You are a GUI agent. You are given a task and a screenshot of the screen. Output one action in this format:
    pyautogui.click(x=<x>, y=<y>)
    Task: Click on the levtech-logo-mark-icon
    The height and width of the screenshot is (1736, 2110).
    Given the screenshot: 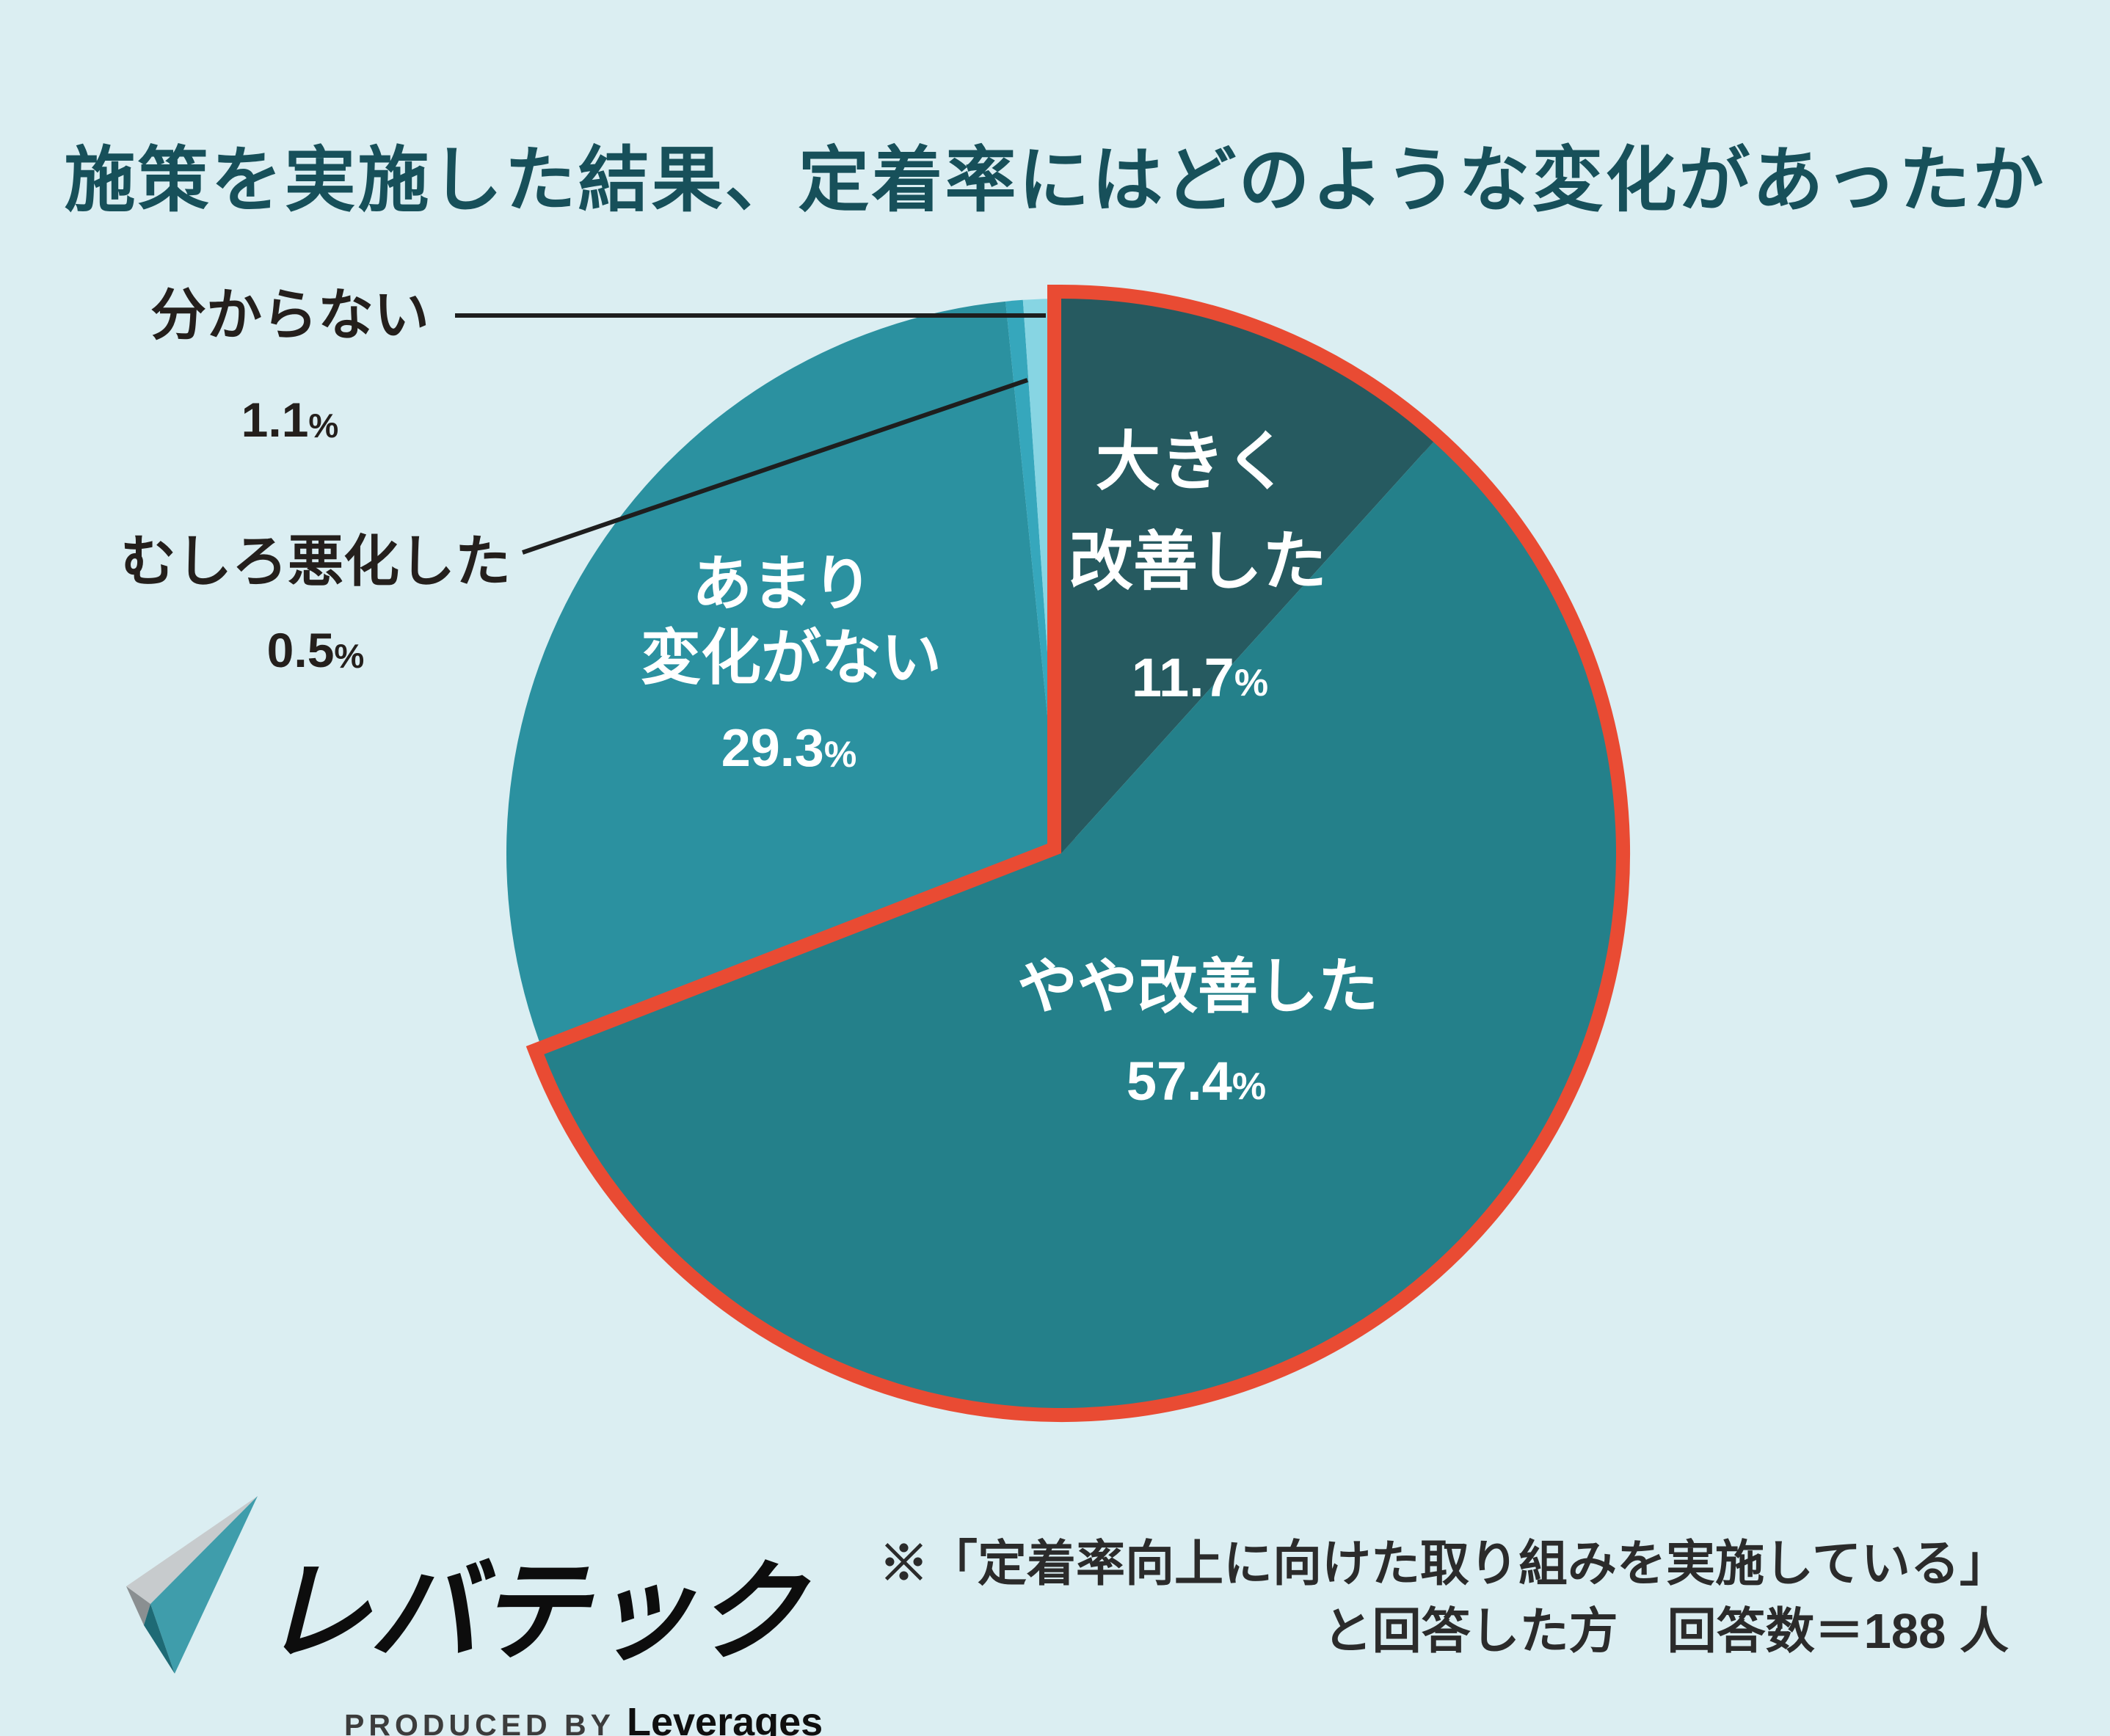 What is the action you would take?
    pyautogui.click(x=192, y=1585)
    